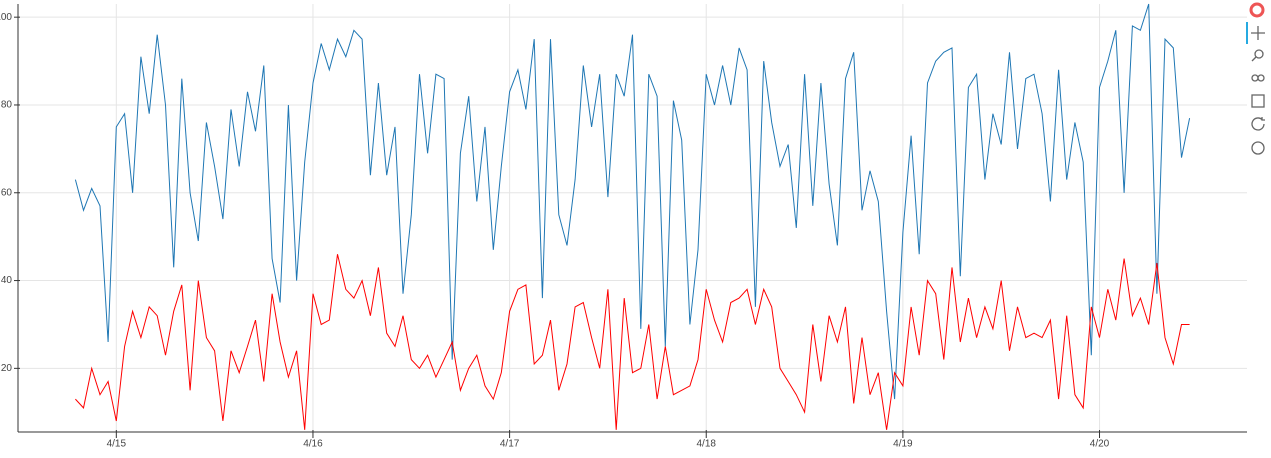 The image size is (1271, 458). Describe the element at coordinates (7, 192) in the screenshot. I see `y-tick-label: 60` at that location.